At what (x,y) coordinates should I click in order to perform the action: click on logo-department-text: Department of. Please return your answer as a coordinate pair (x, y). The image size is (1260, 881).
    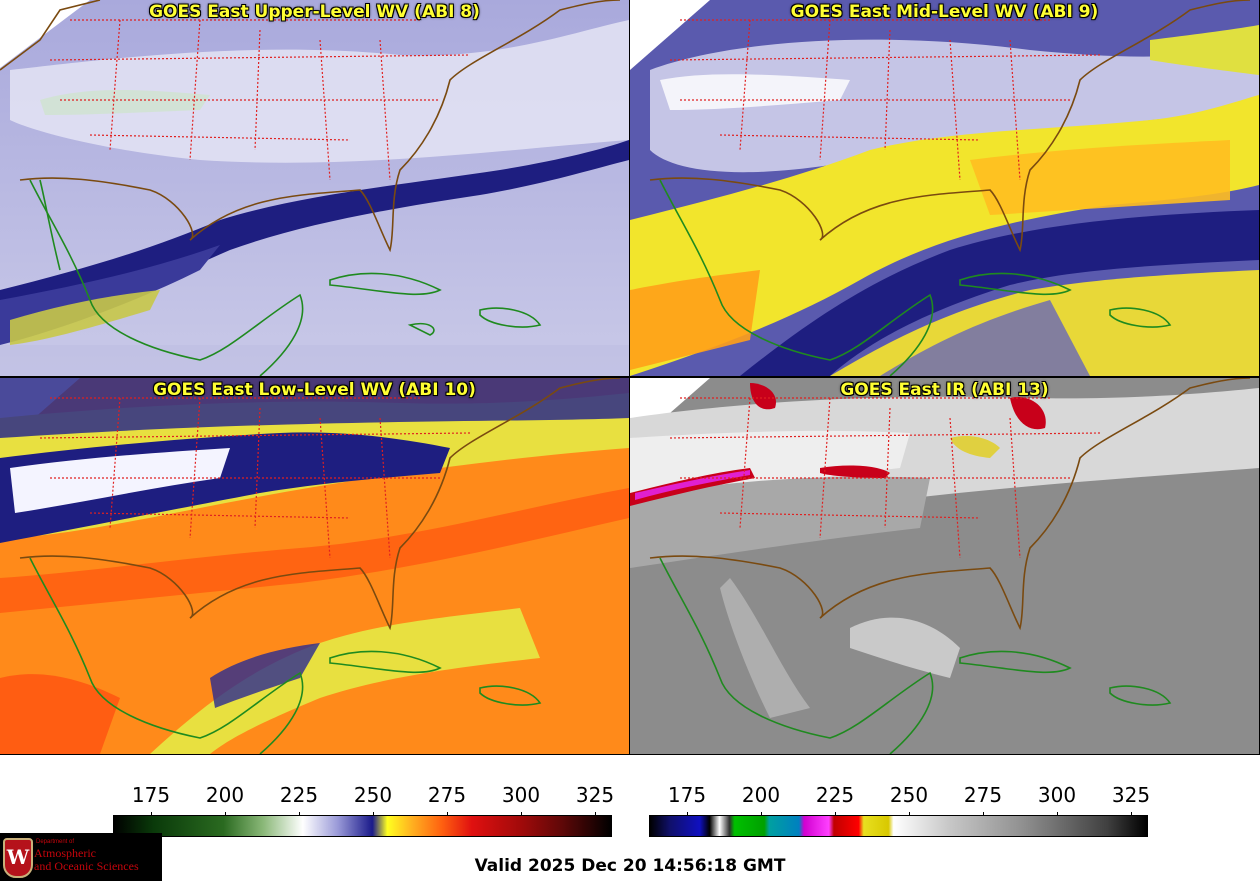
    Looking at the image, I should click on (55, 842).